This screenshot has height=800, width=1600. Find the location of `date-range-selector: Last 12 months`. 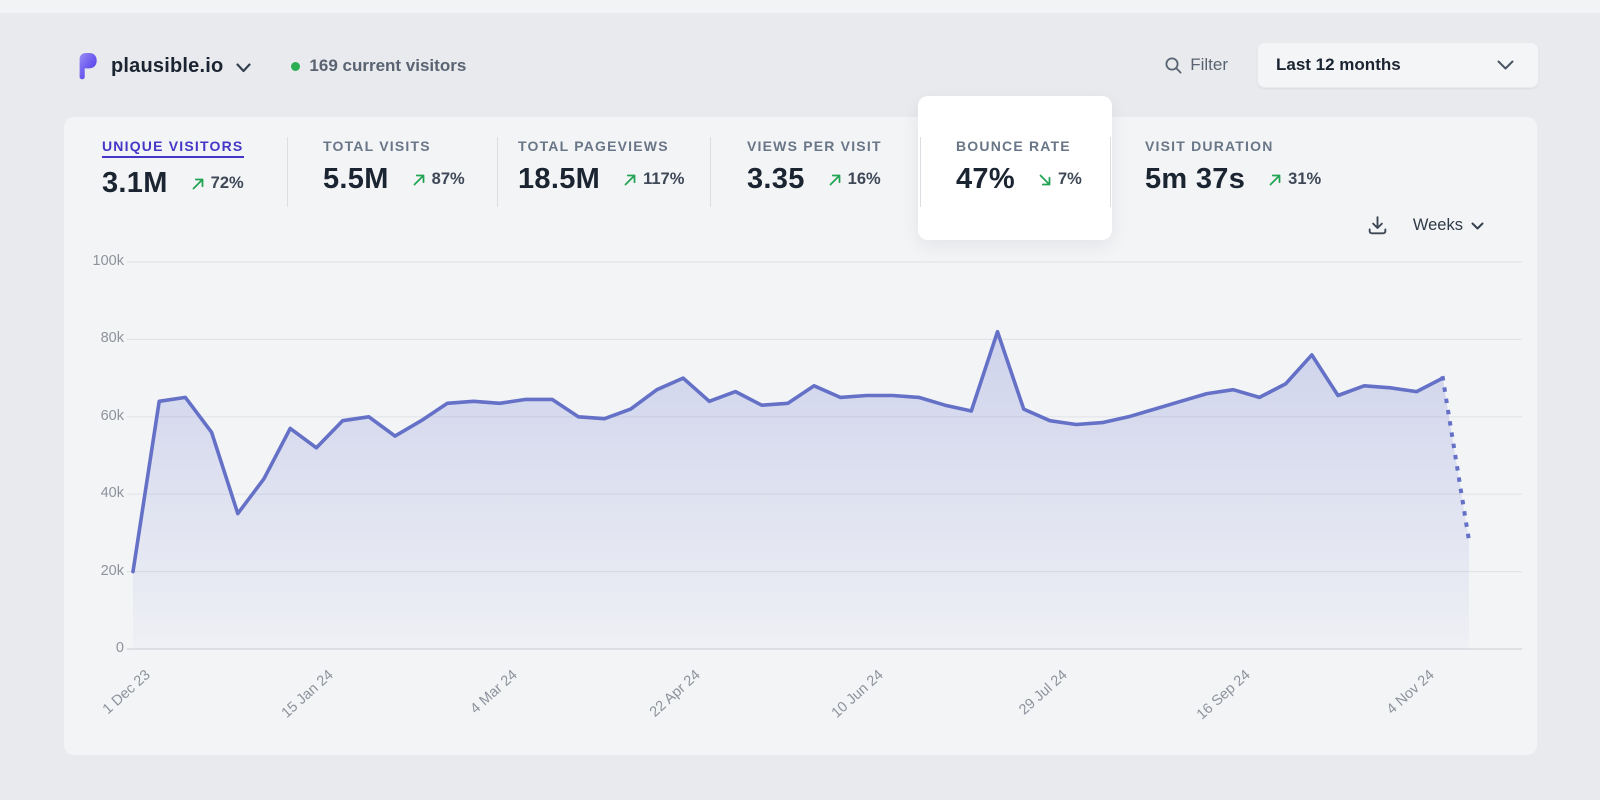

date-range-selector: Last 12 months is located at coordinates (1398, 65).